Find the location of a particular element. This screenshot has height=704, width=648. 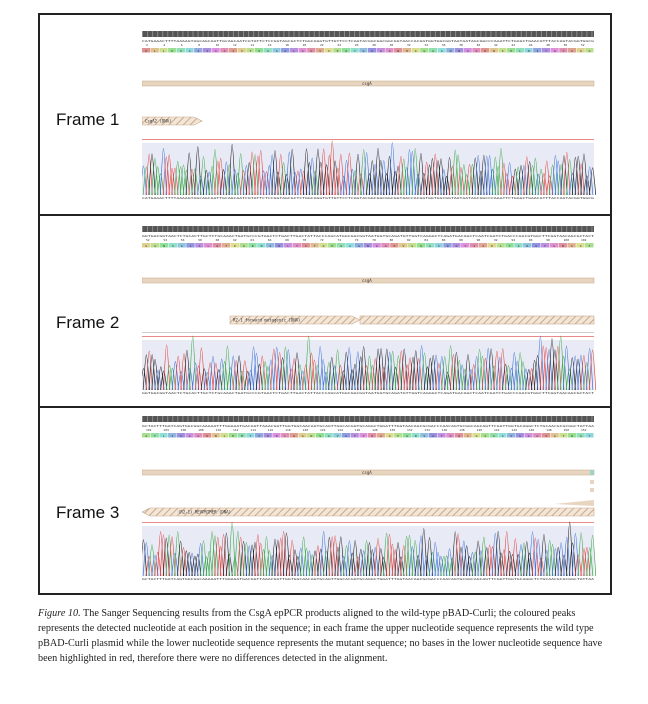

aa-number: 112 is located at coordinates (236, 430).